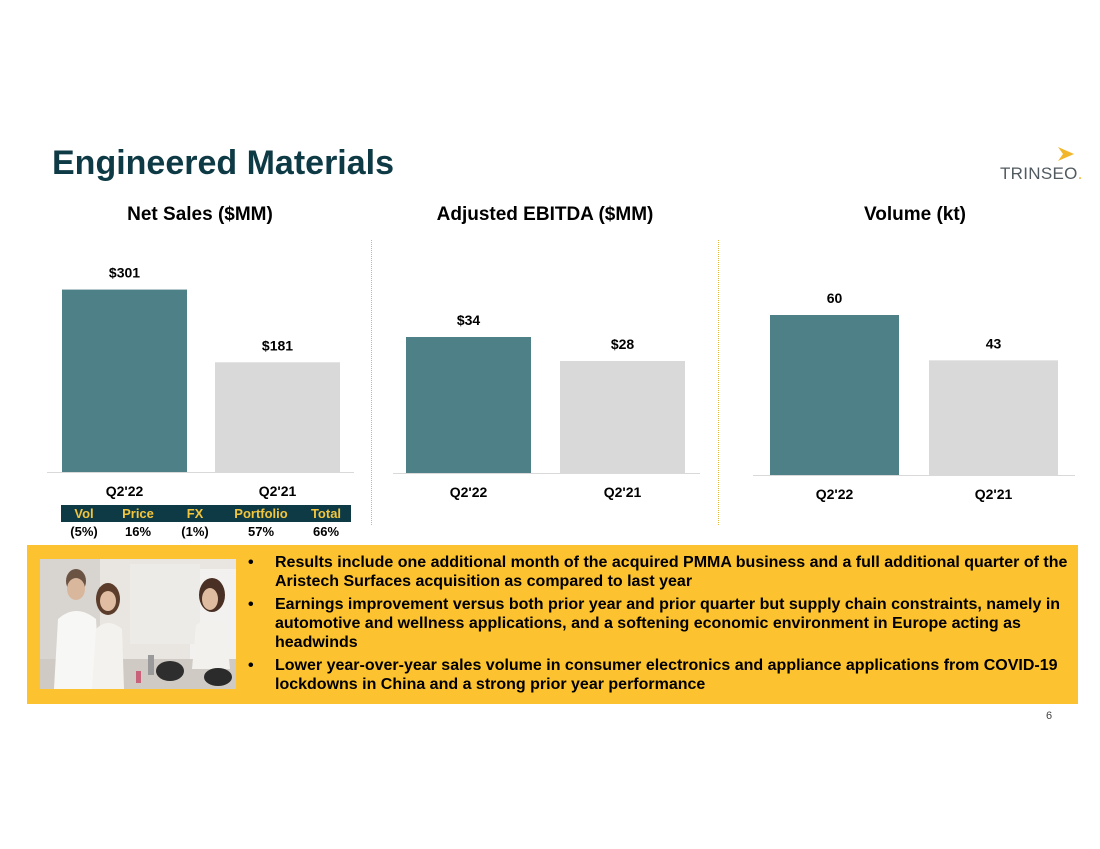  I want to click on ebitda-chart-title: Adjusted EBITDA ($MM), so click(545, 214).